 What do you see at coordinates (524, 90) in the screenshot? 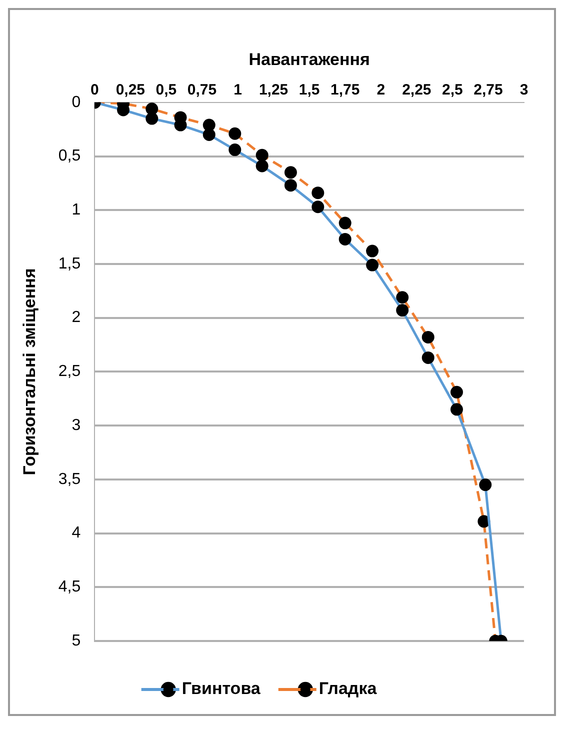
I see `x-tick-label: 3` at bounding box center [524, 90].